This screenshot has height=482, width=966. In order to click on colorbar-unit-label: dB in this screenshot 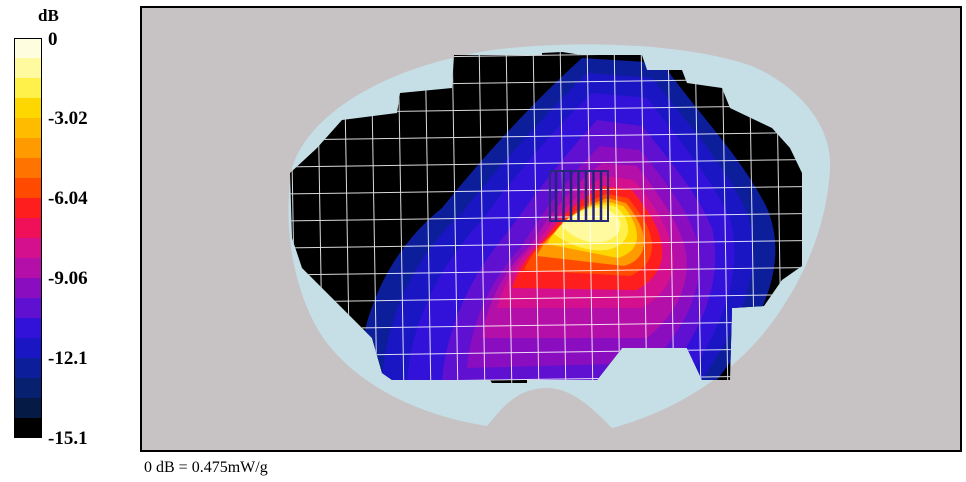, I will do `click(48, 15)`.